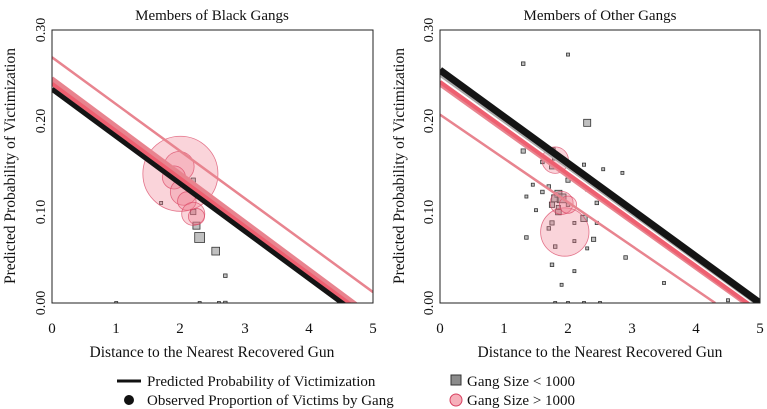 The width and height of the screenshot is (767, 409). What do you see at coordinates (261, 382) in the screenshot?
I see `legend-line-label: Predicted Probability of Victimization` at bounding box center [261, 382].